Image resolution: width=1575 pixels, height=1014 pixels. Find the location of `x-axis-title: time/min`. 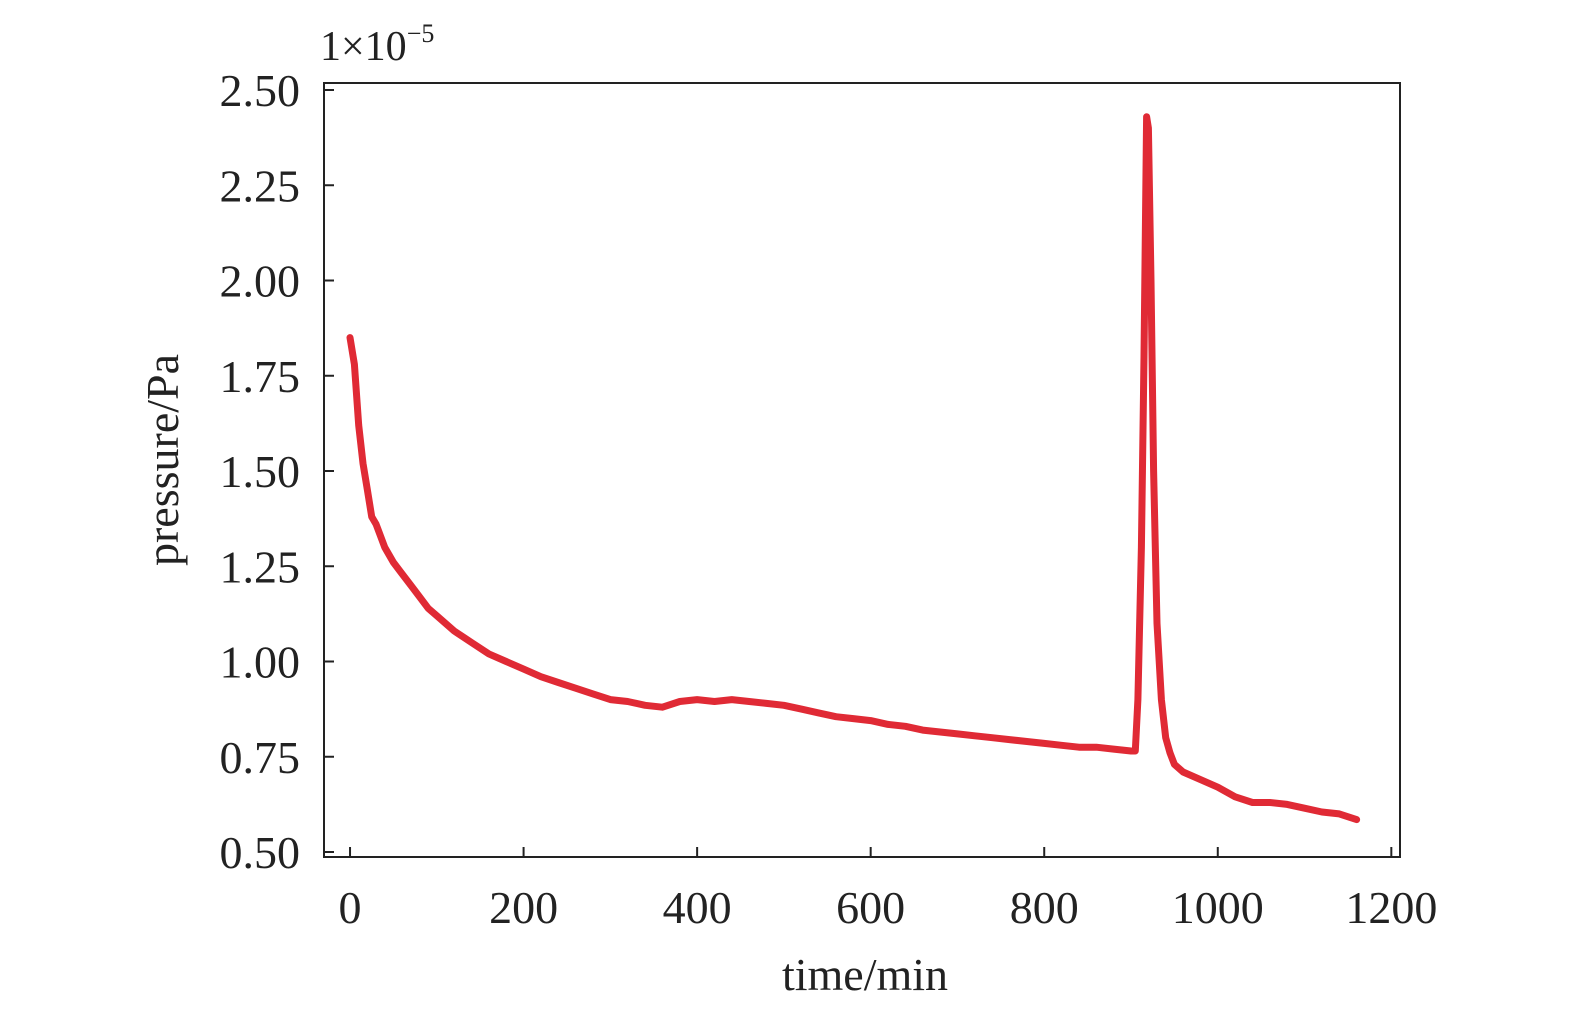

x-axis-title: time/min is located at coordinates (865, 974).